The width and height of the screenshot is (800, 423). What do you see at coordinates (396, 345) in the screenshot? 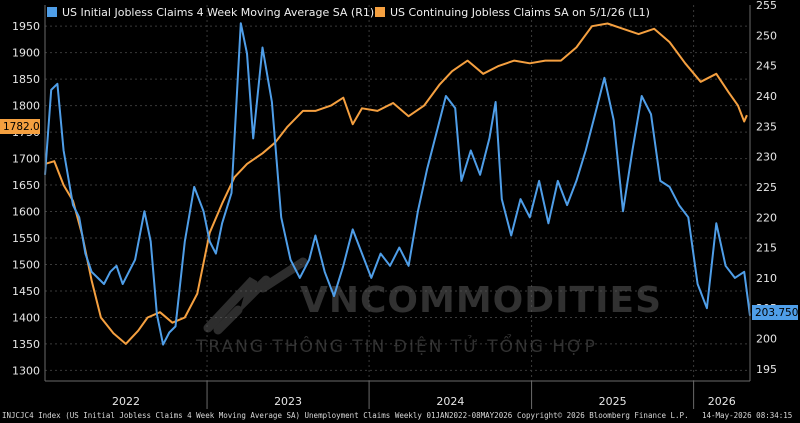
I see `watermark-tagline: TRANG THÔNG TIN ĐIỆN TỬ TỔNG HỢP` at bounding box center [396, 345].